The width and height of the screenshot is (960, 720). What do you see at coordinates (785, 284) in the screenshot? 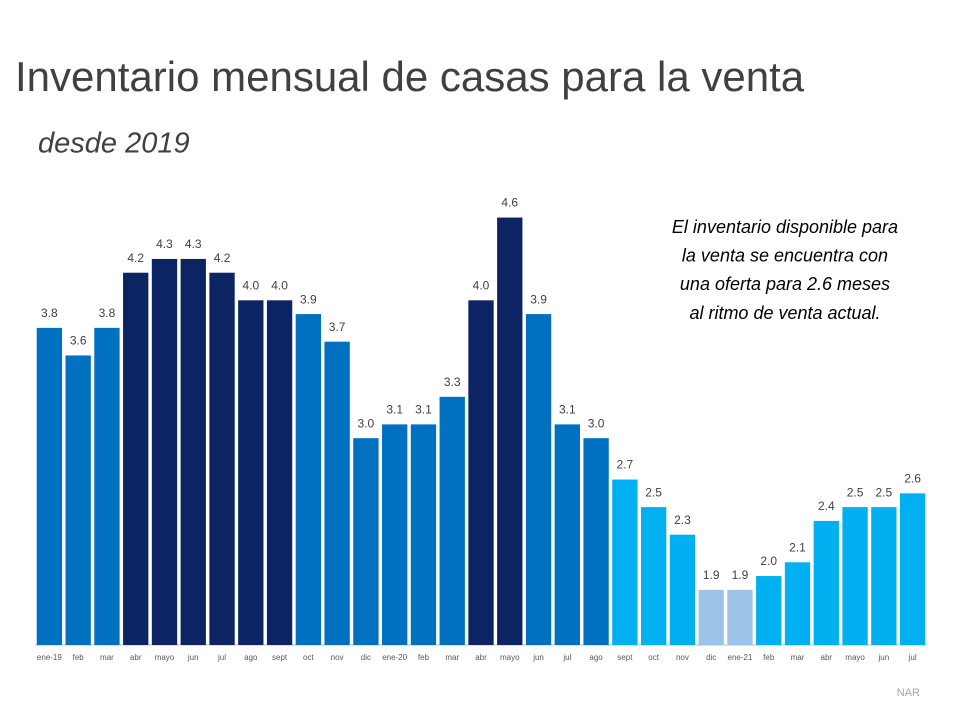
I see `annotation: una oferta para 2.6 meses` at bounding box center [785, 284].